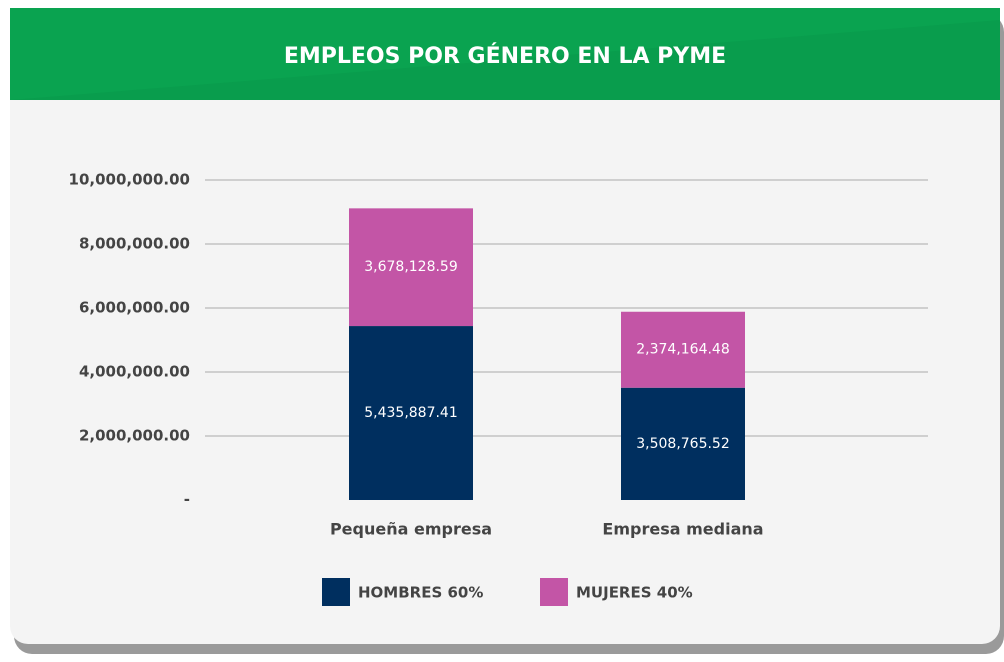  I want to click on data-label: 3,508,765.52, so click(683, 444).